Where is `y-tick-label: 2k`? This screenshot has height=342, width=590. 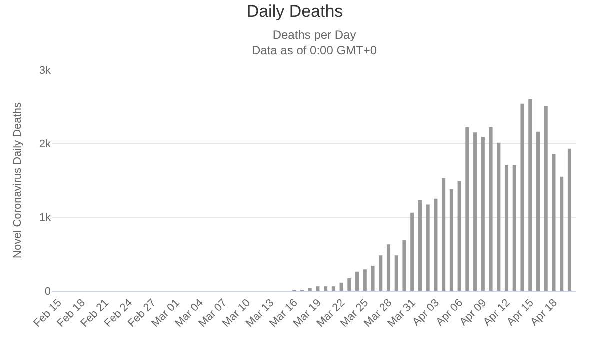 y-tick-label: 2k is located at coordinates (45, 144).